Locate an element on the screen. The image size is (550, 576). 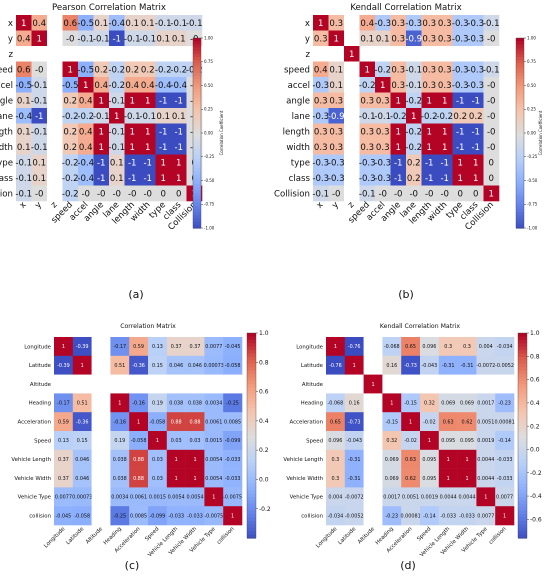
heatmap-cell-label: 0.00073 is located at coordinates (214, 366).